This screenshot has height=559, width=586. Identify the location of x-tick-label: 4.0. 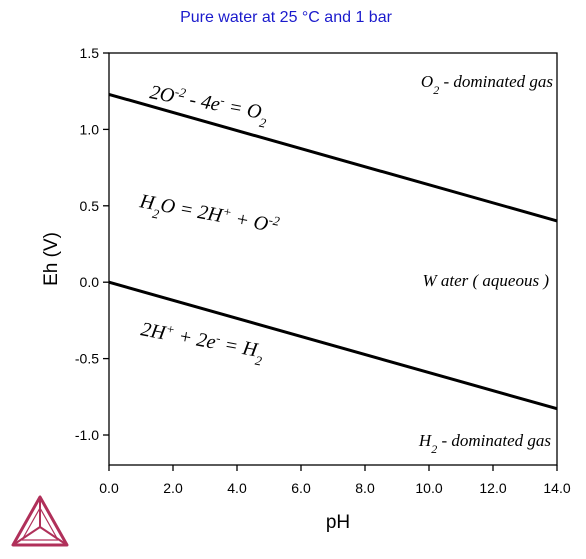
(237, 488).